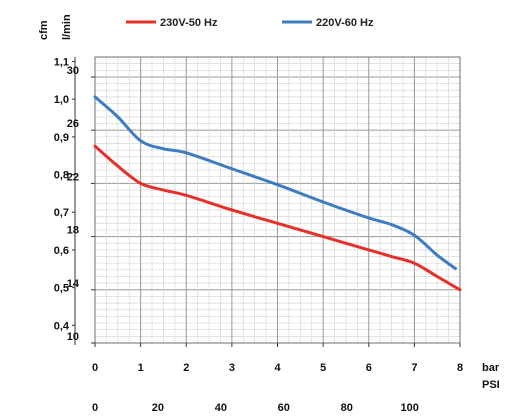 The image size is (523, 418). I want to click on psi-tick-label: 20, so click(158, 408).